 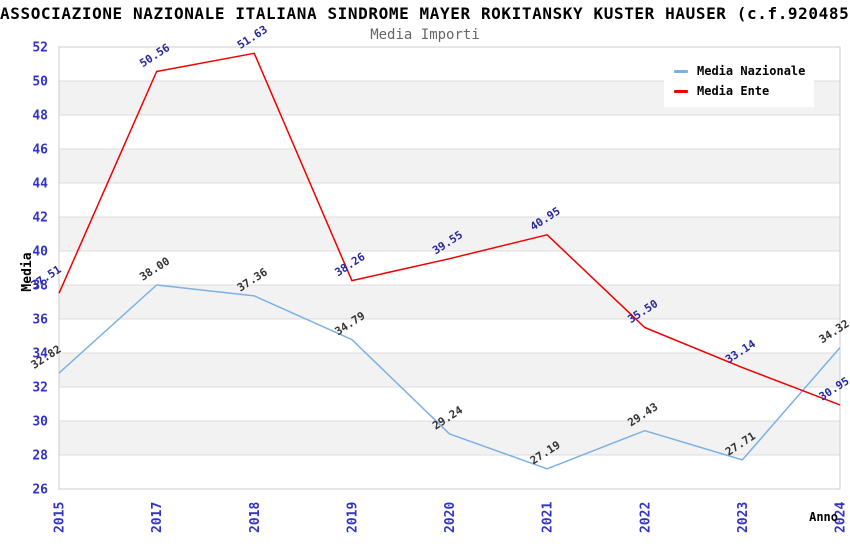 I want to click on legend-swatch-media-ente, so click(x=681, y=91).